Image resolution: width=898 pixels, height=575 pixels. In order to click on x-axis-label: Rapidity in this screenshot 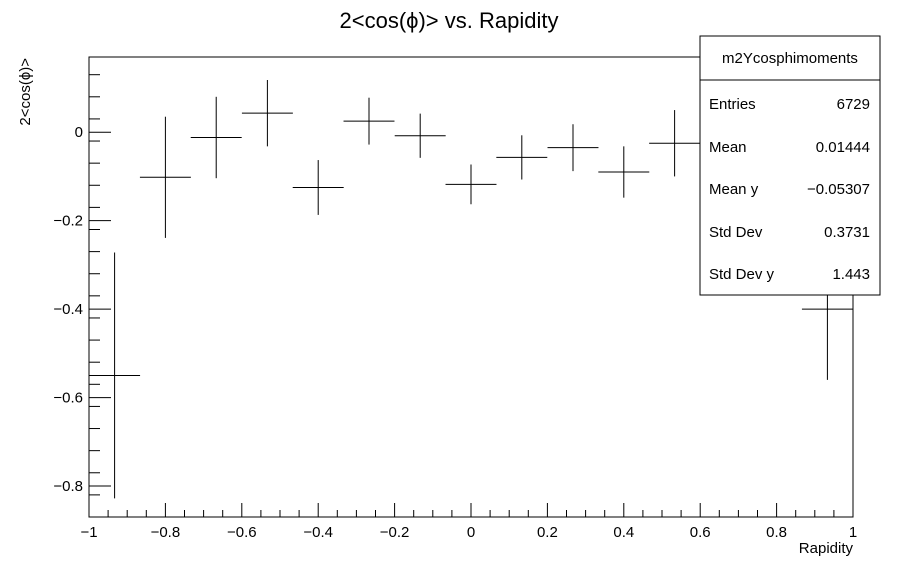, I will do `click(826, 548)`.